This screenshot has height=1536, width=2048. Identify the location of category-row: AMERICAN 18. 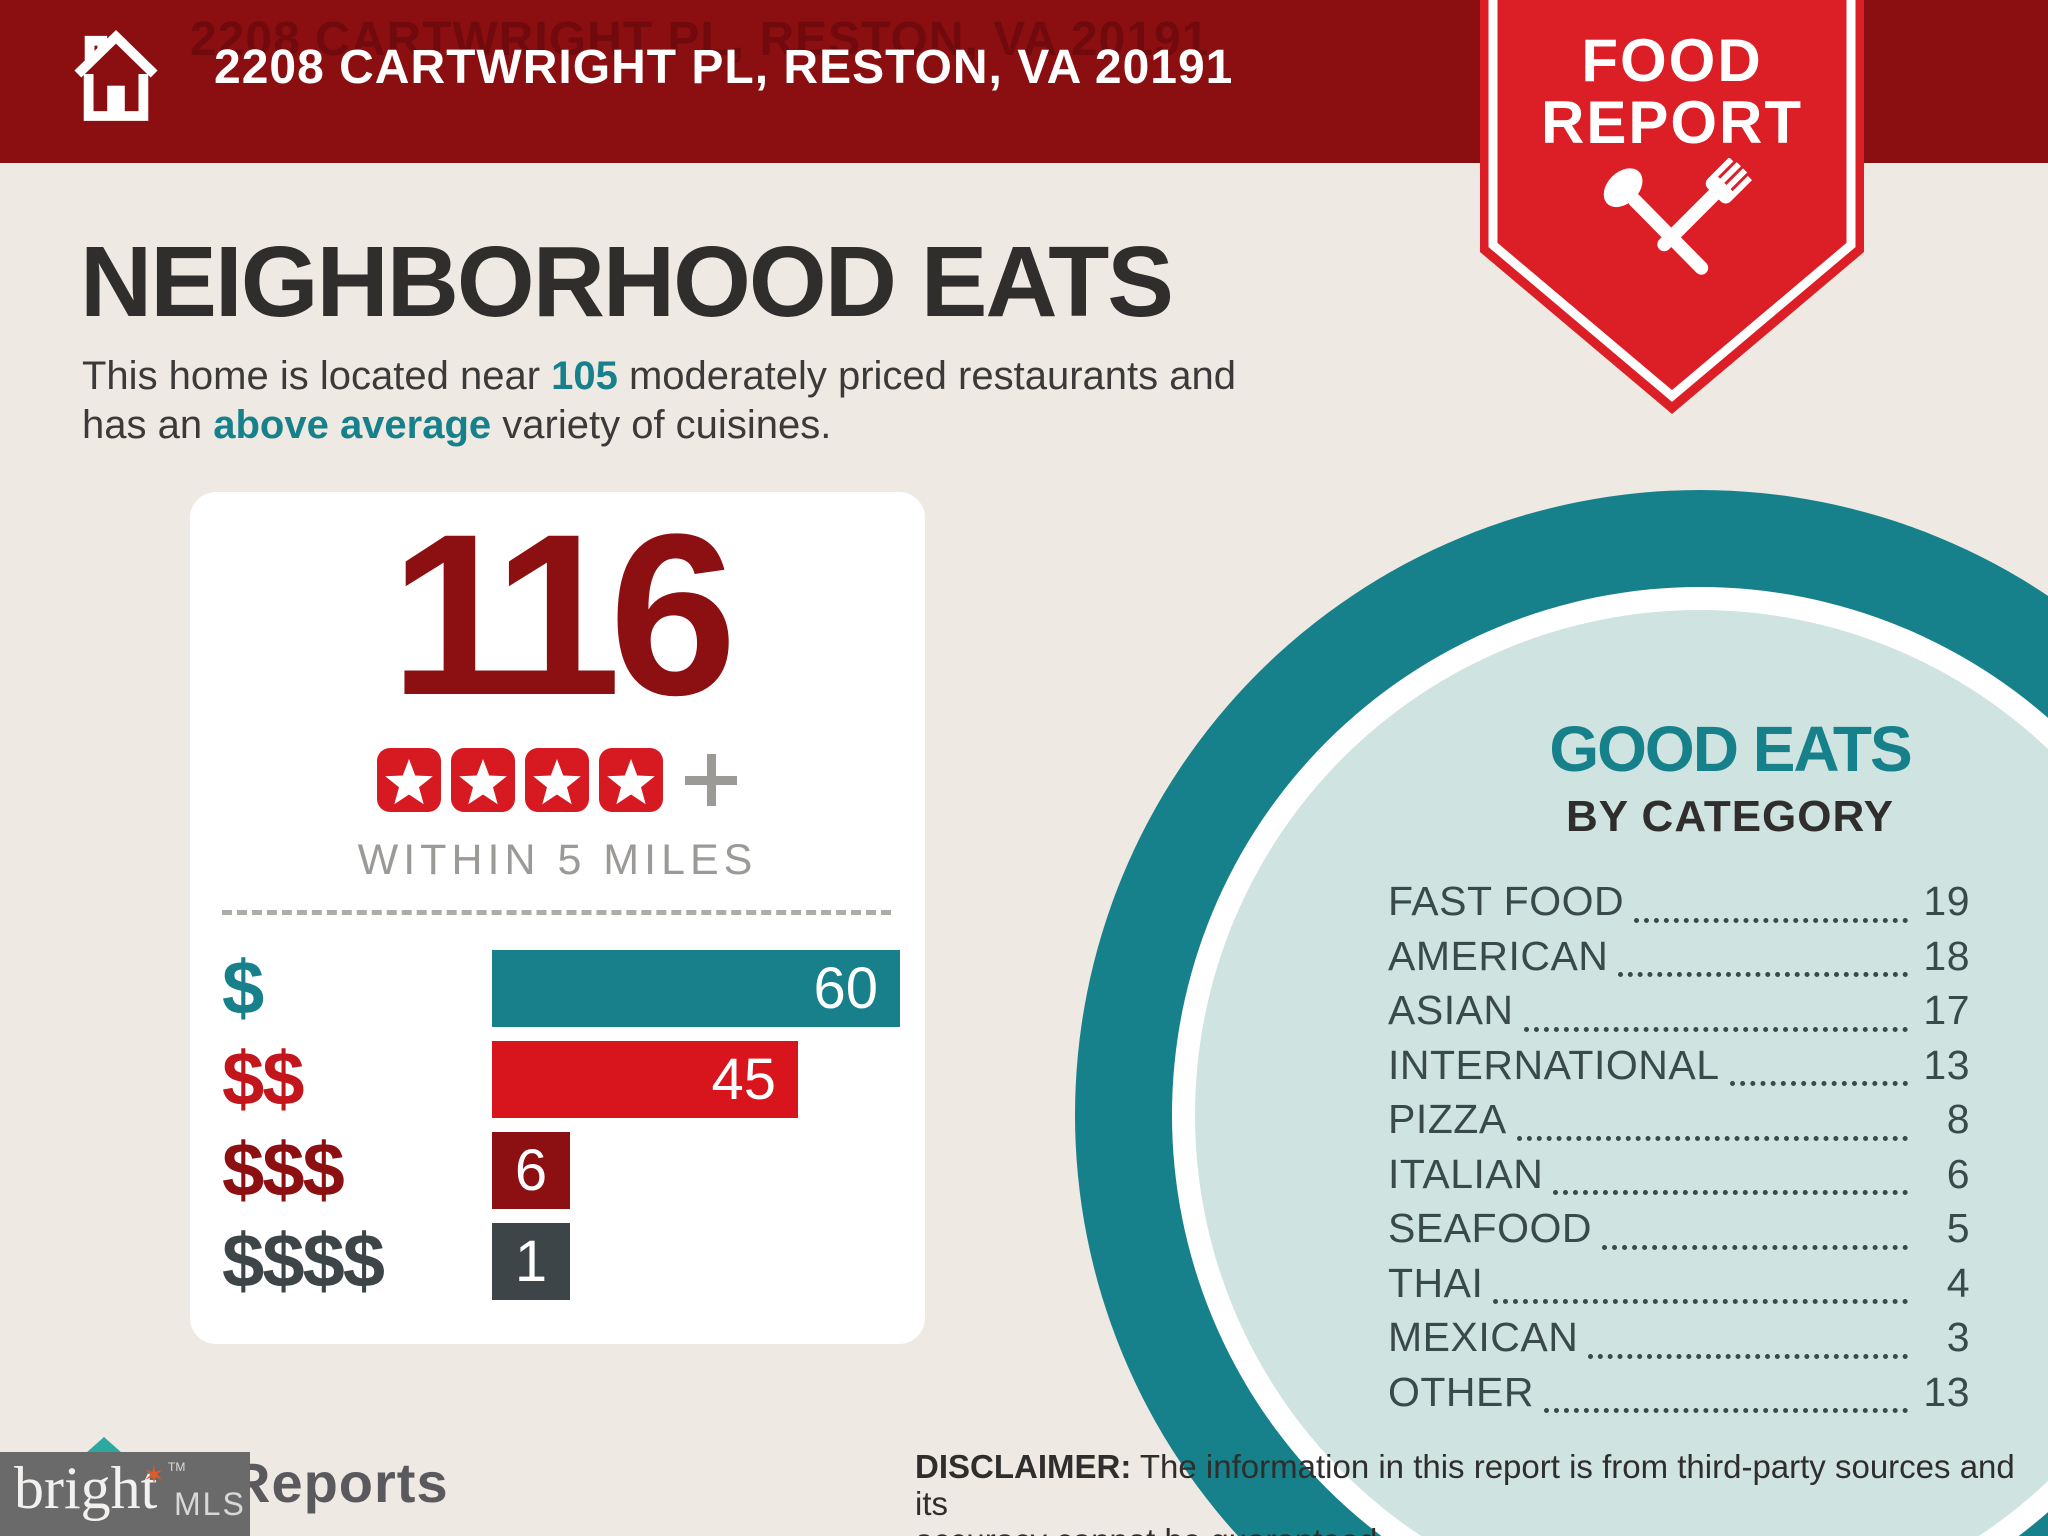
(1679, 960).